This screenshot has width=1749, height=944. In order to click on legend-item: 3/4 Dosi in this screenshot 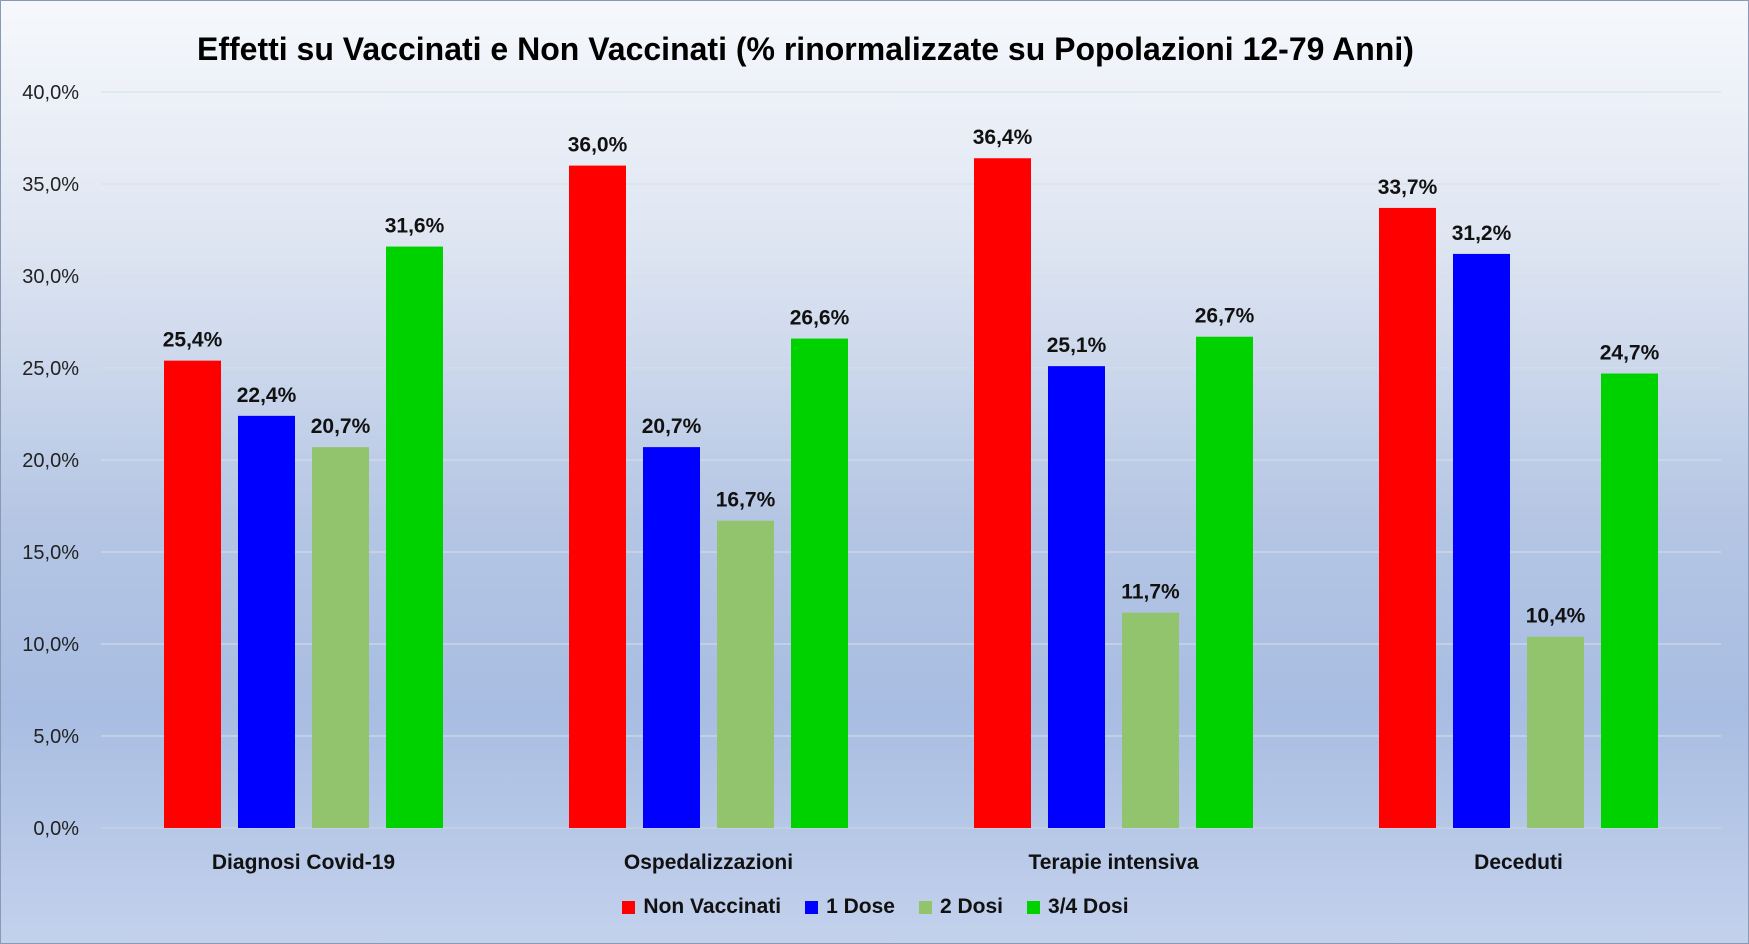, I will do `click(1078, 907)`.